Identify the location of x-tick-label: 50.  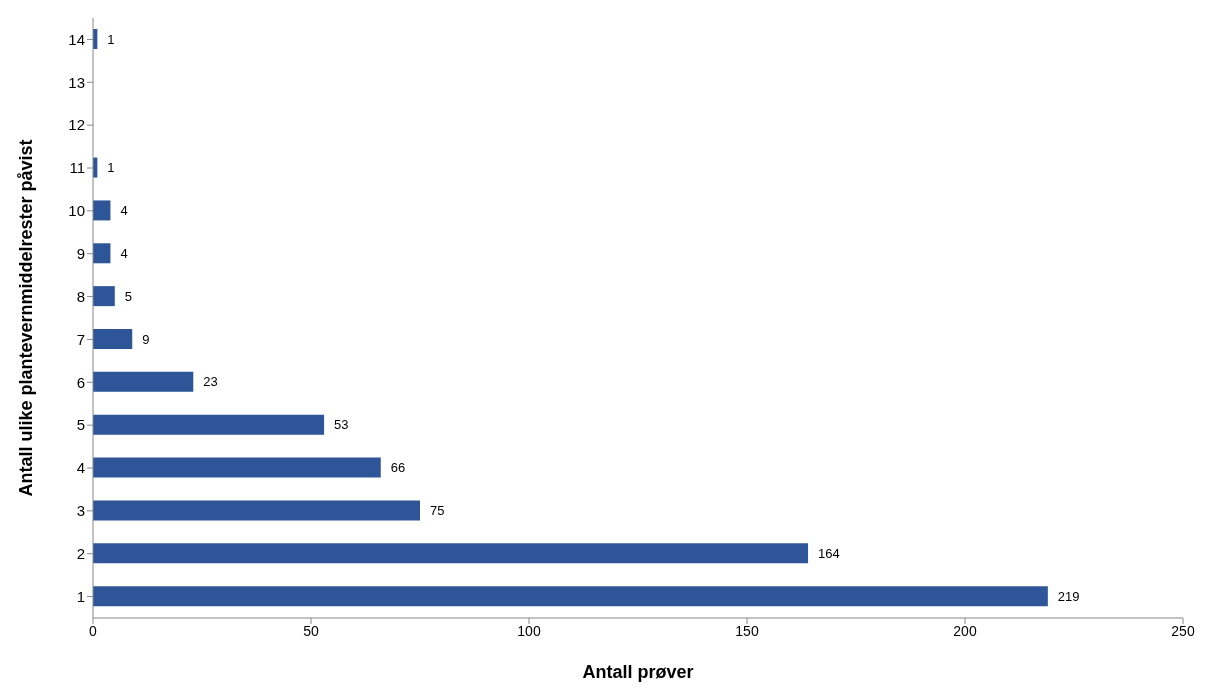
(311, 630).